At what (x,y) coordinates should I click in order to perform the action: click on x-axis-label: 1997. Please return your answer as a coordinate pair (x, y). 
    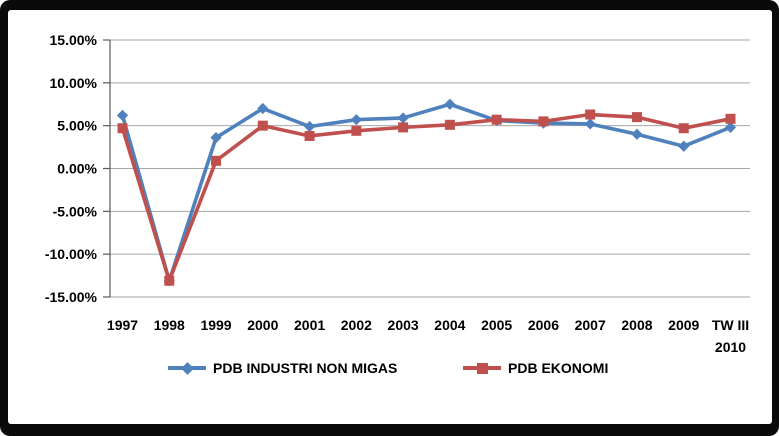
    Looking at the image, I should click on (122, 325).